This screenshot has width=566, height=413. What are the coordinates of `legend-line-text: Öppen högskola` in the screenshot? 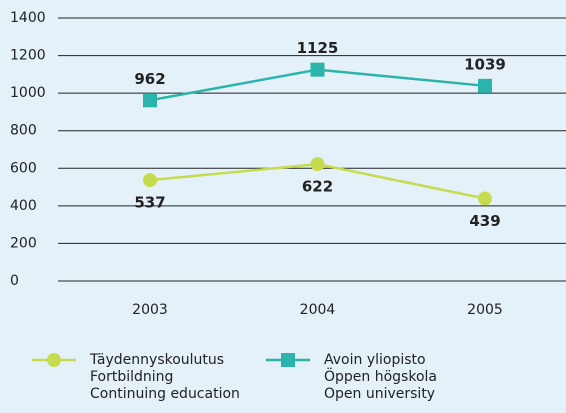 It's located at (380, 376).